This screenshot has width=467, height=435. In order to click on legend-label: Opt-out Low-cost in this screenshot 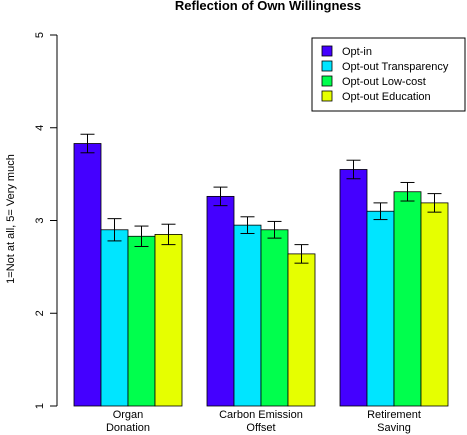, I will do `click(384, 82)`.